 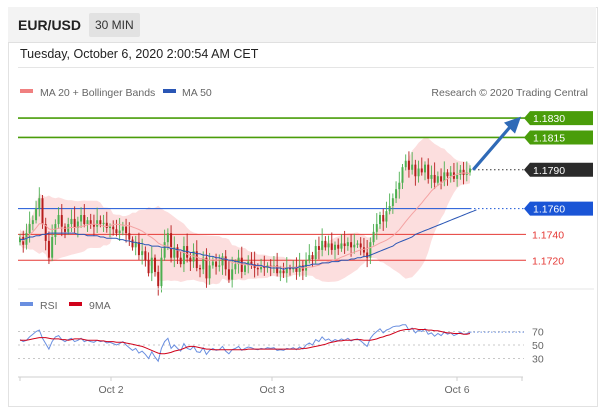 What do you see at coordinates (245, 341) in the screenshot?
I see `rsi-ma9-line` at bounding box center [245, 341].